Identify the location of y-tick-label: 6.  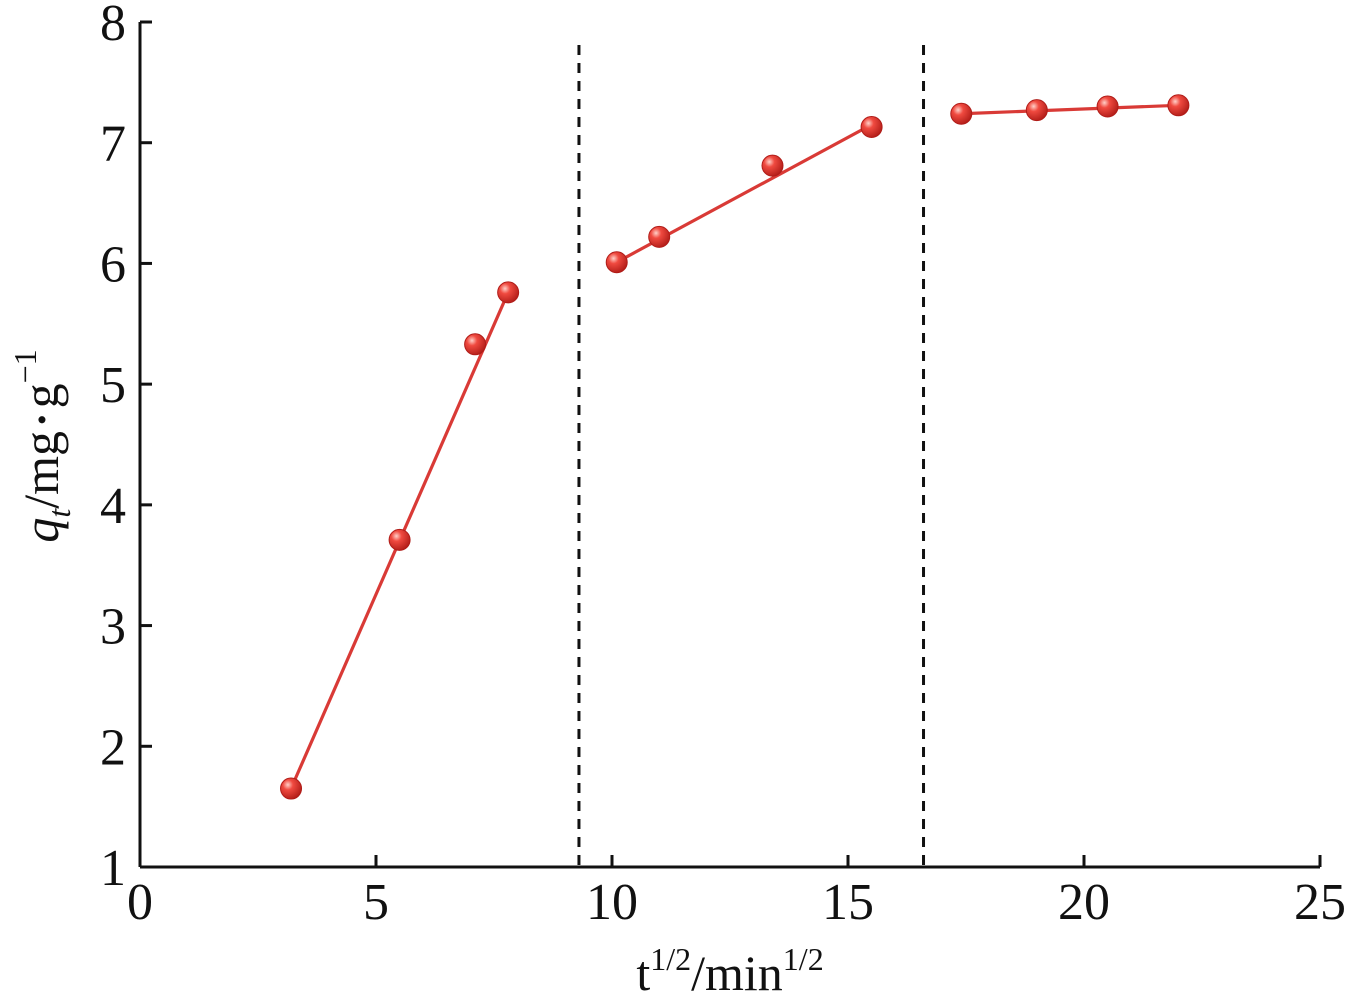
(113, 264).